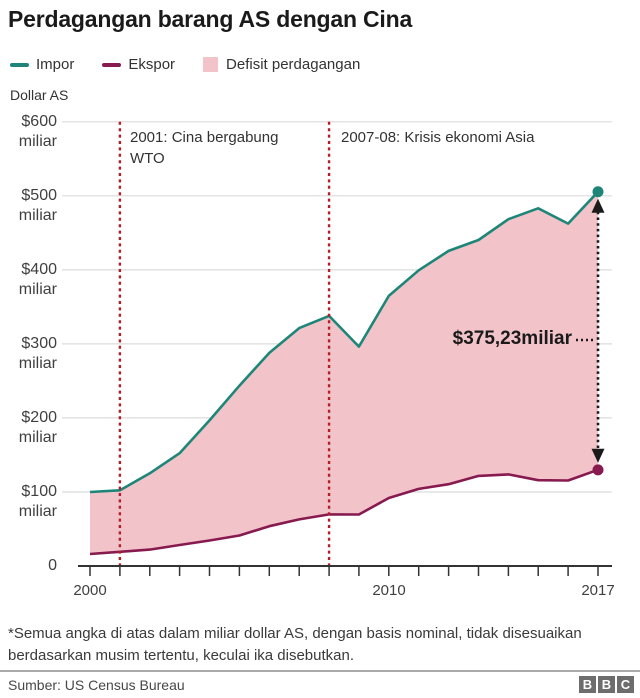 The width and height of the screenshot is (640, 698). I want to click on y-tick-label-200: $200 miliar, so click(37, 427).